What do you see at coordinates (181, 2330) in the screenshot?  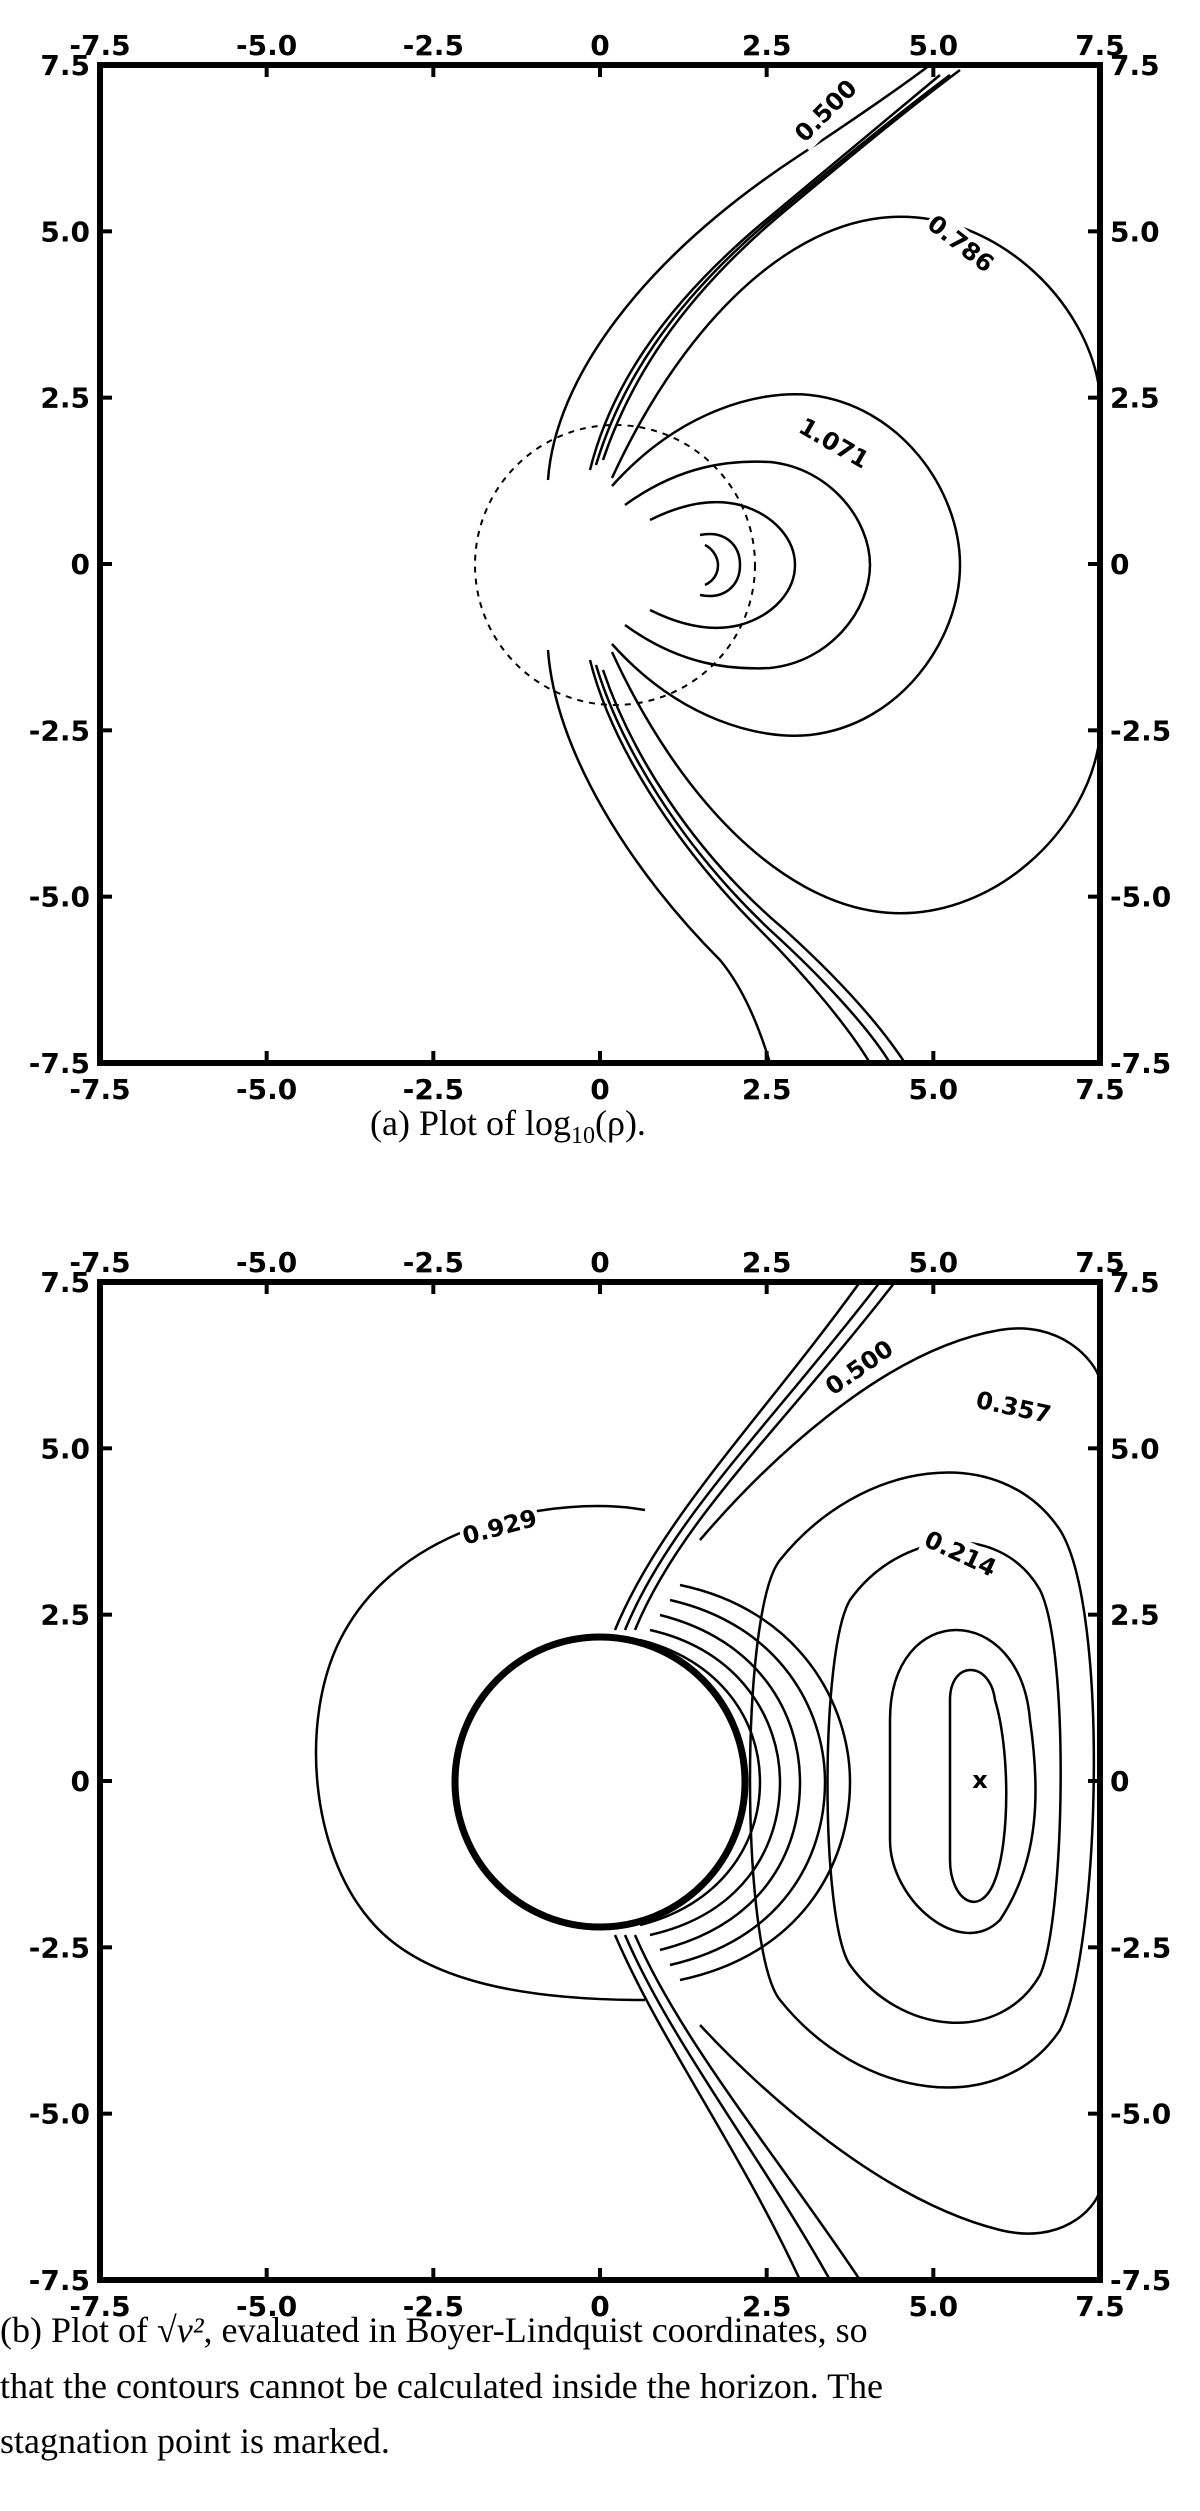 I see `caption-b-math: √v²` at bounding box center [181, 2330].